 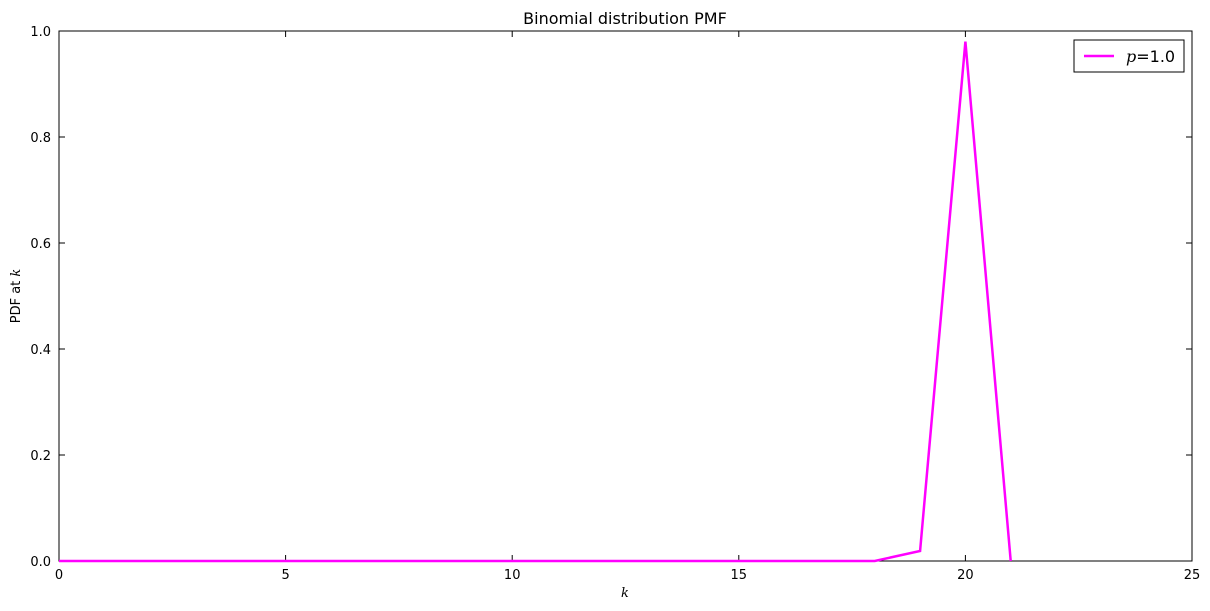 I want to click on y-axis-label-var: k, so click(x=16, y=273).